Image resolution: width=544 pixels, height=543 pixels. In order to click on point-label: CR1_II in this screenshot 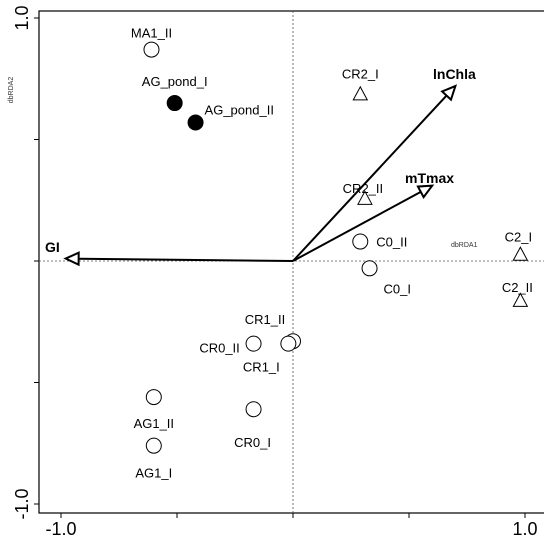, I will do `click(265, 319)`.